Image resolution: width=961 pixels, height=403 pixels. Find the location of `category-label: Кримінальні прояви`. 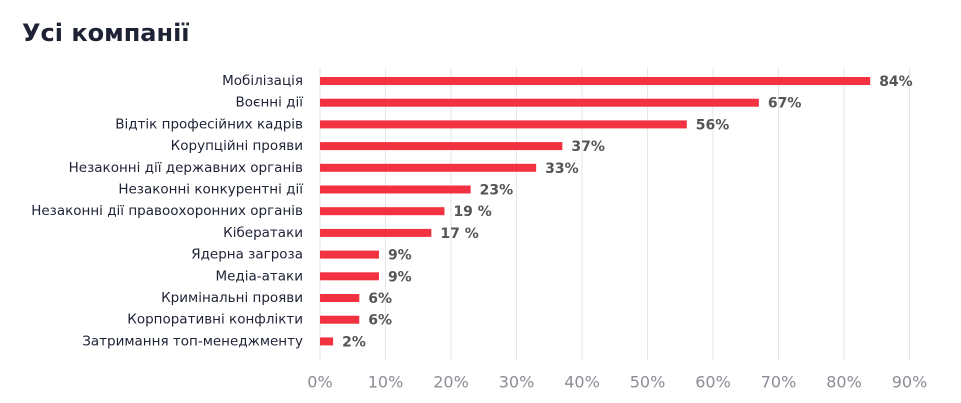

category-label: Кримінальні прояви is located at coordinates (232, 298).